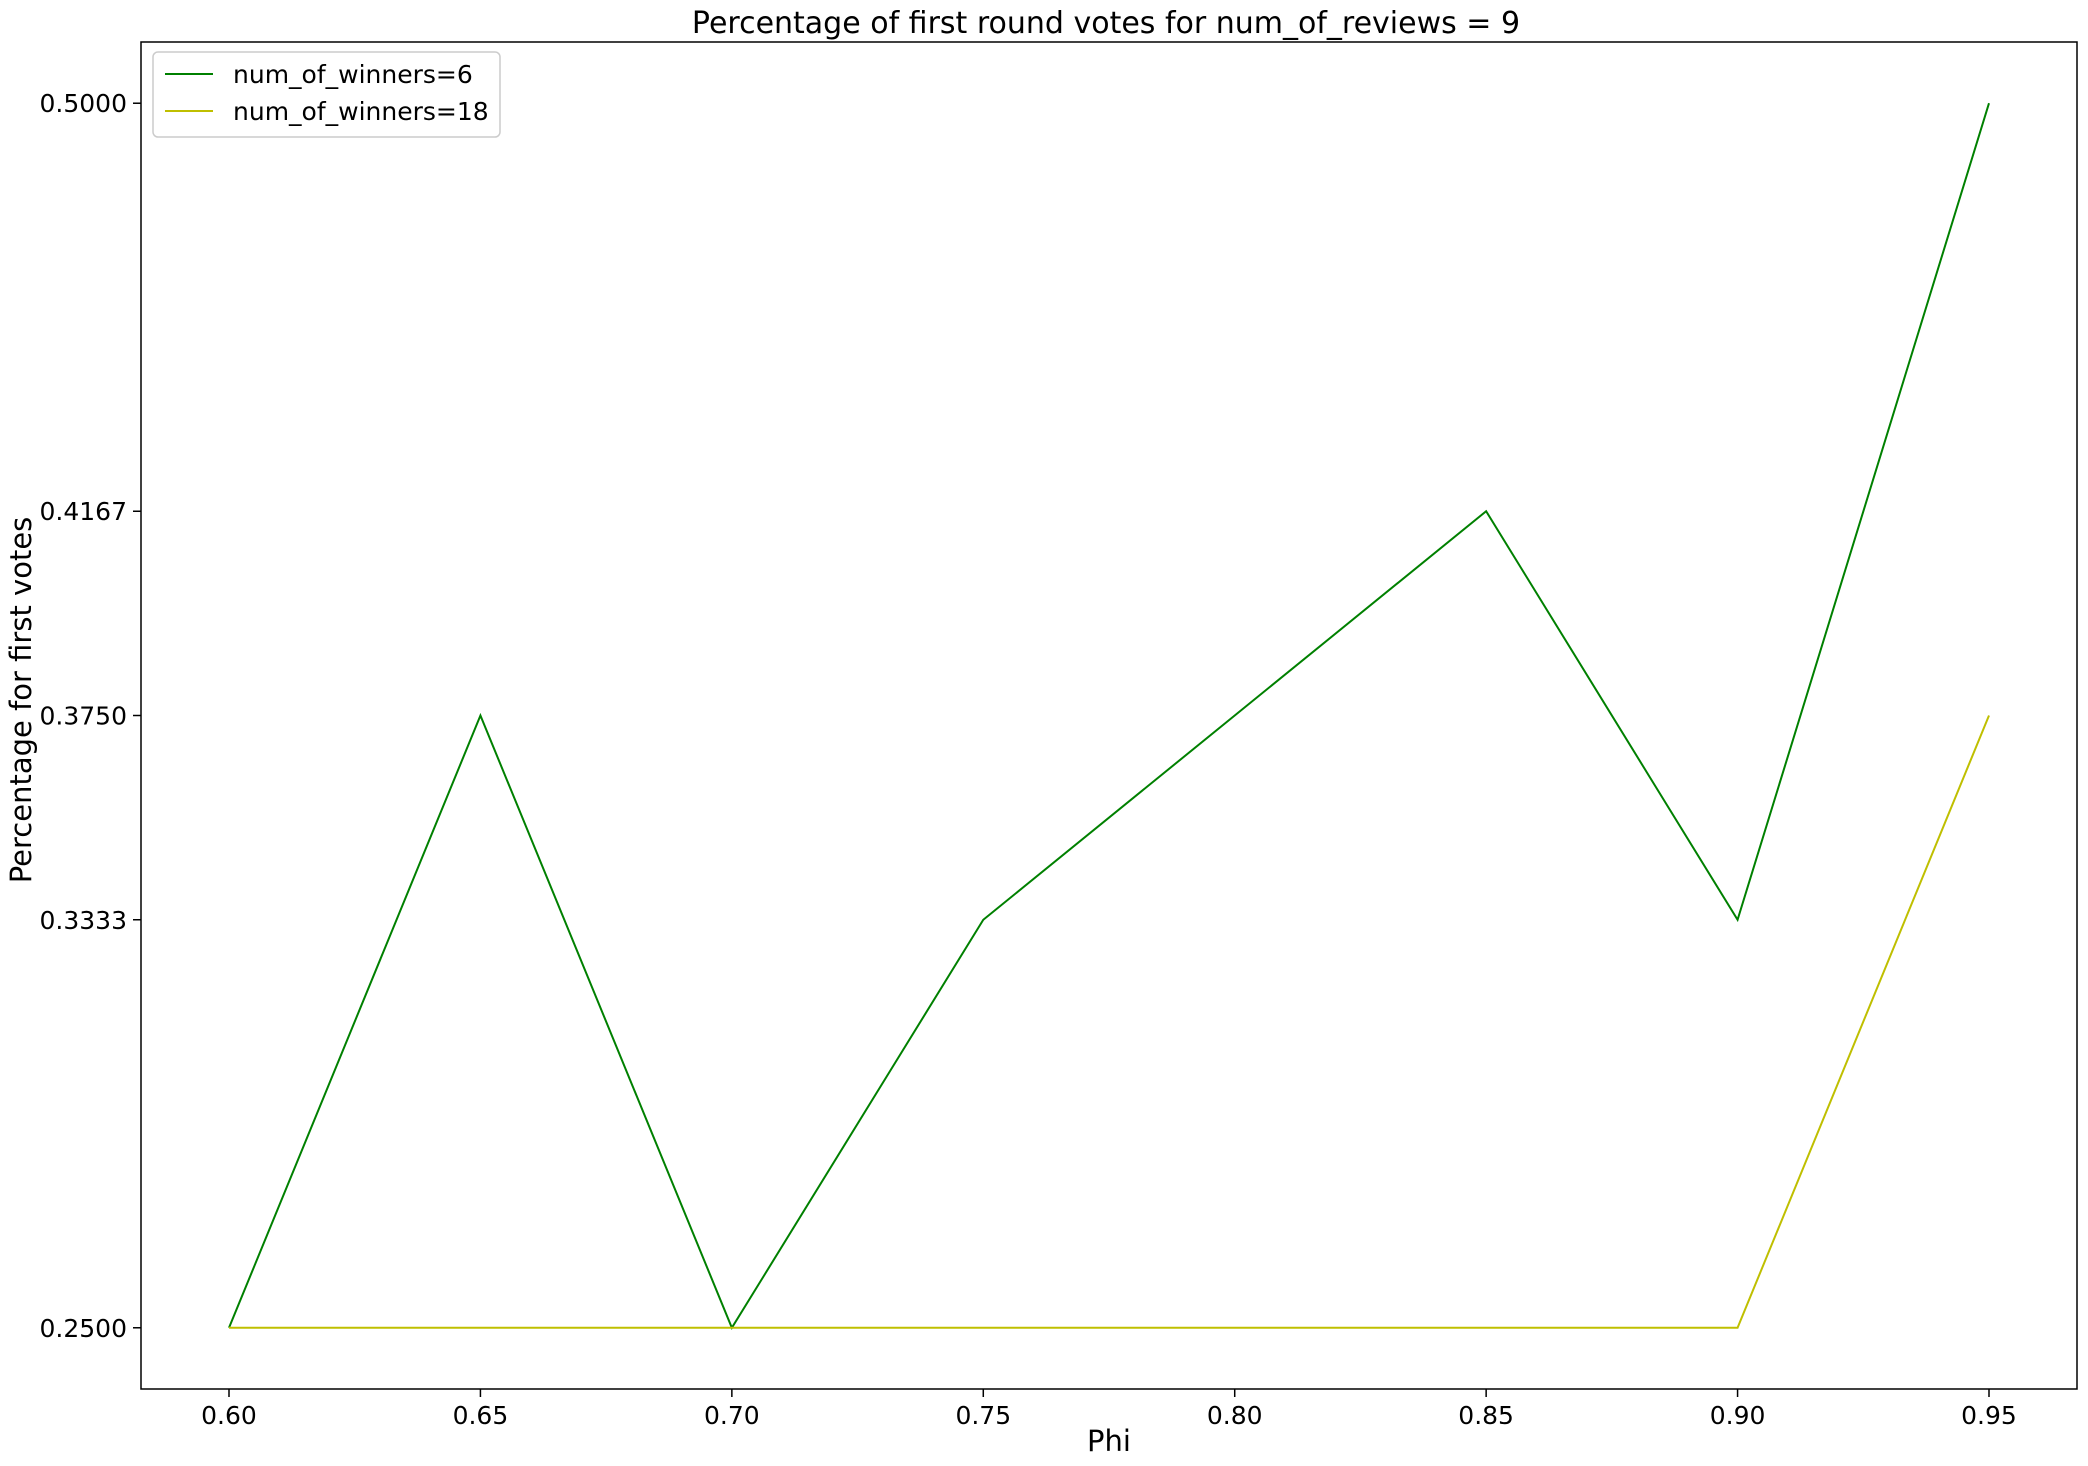 The width and height of the screenshot is (2088, 1466). What do you see at coordinates (1109, 1441) in the screenshot?
I see `x-axis-label: Phi` at bounding box center [1109, 1441].